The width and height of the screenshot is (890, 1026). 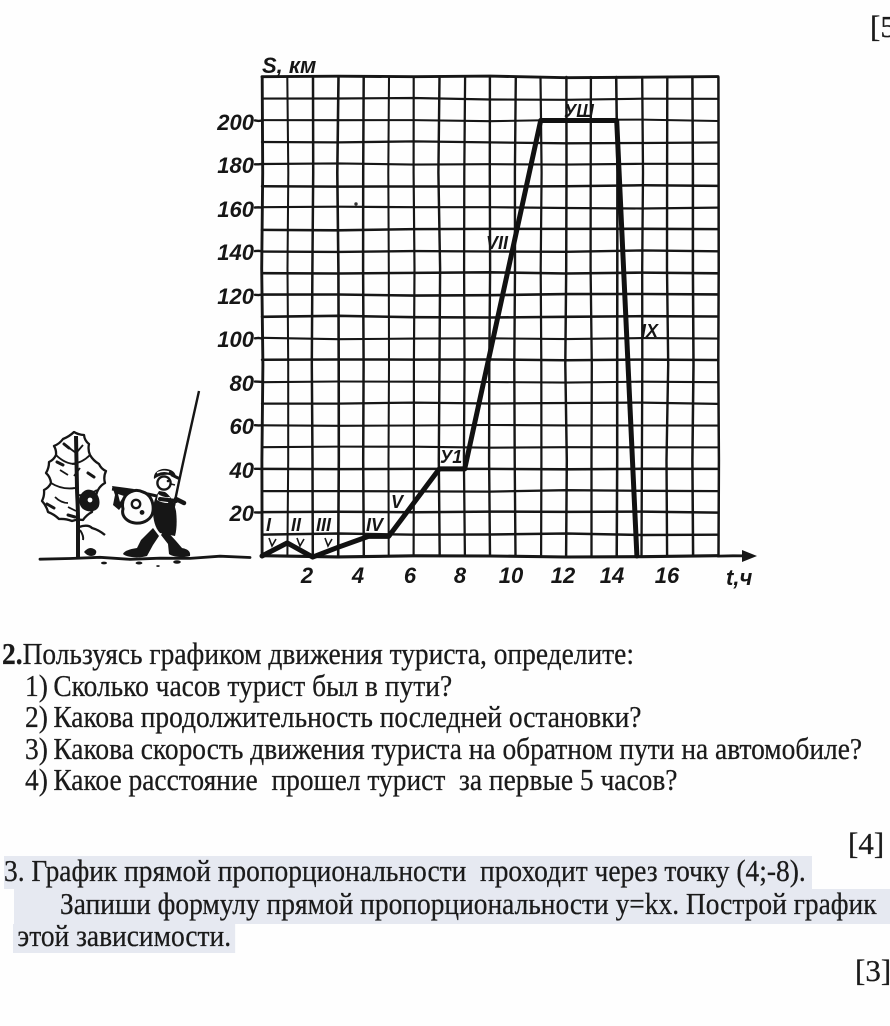 What do you see at coordinates (511, 575) in the screenshot?
I see `svg-text: 10` at bounding box center [511, 575].